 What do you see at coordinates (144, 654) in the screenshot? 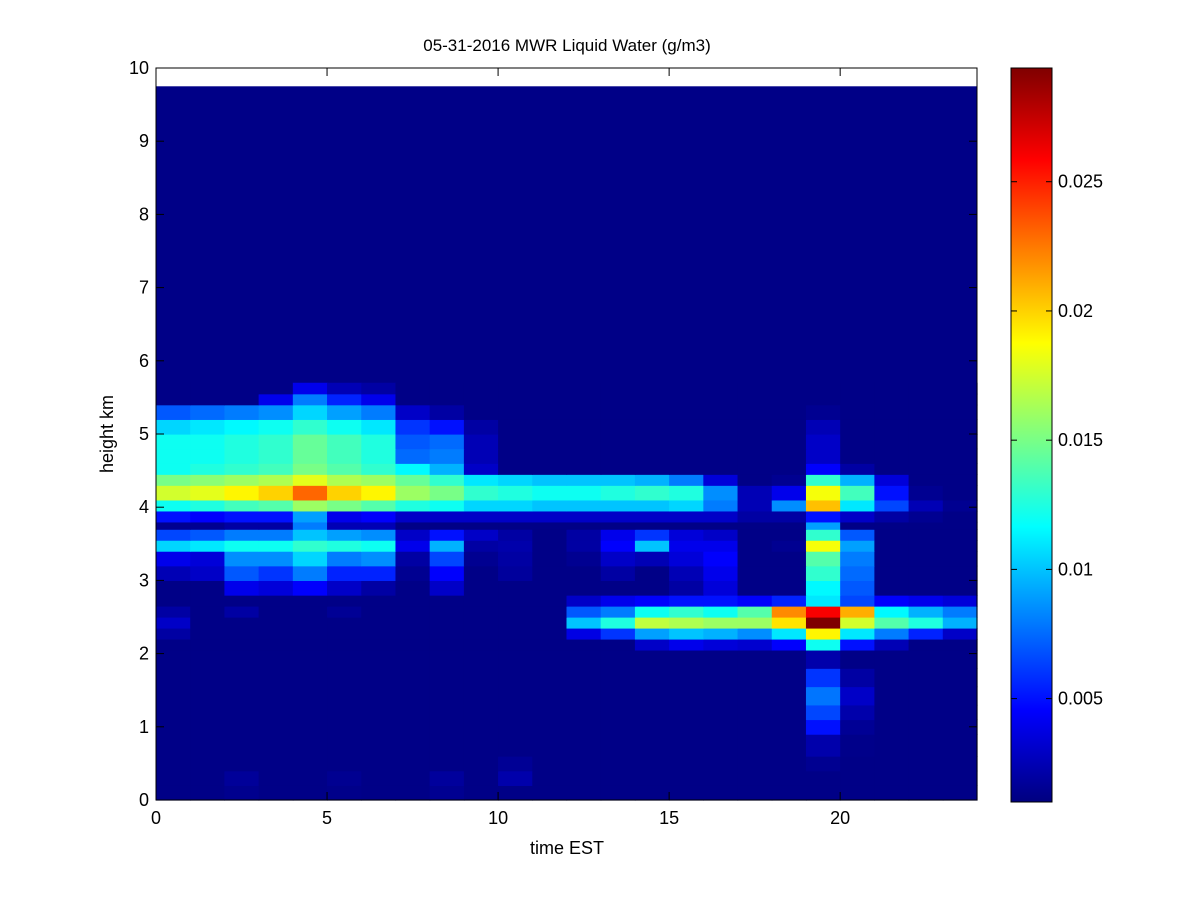
I see `y-tick-label: 2` at bounding box center [144, 654].